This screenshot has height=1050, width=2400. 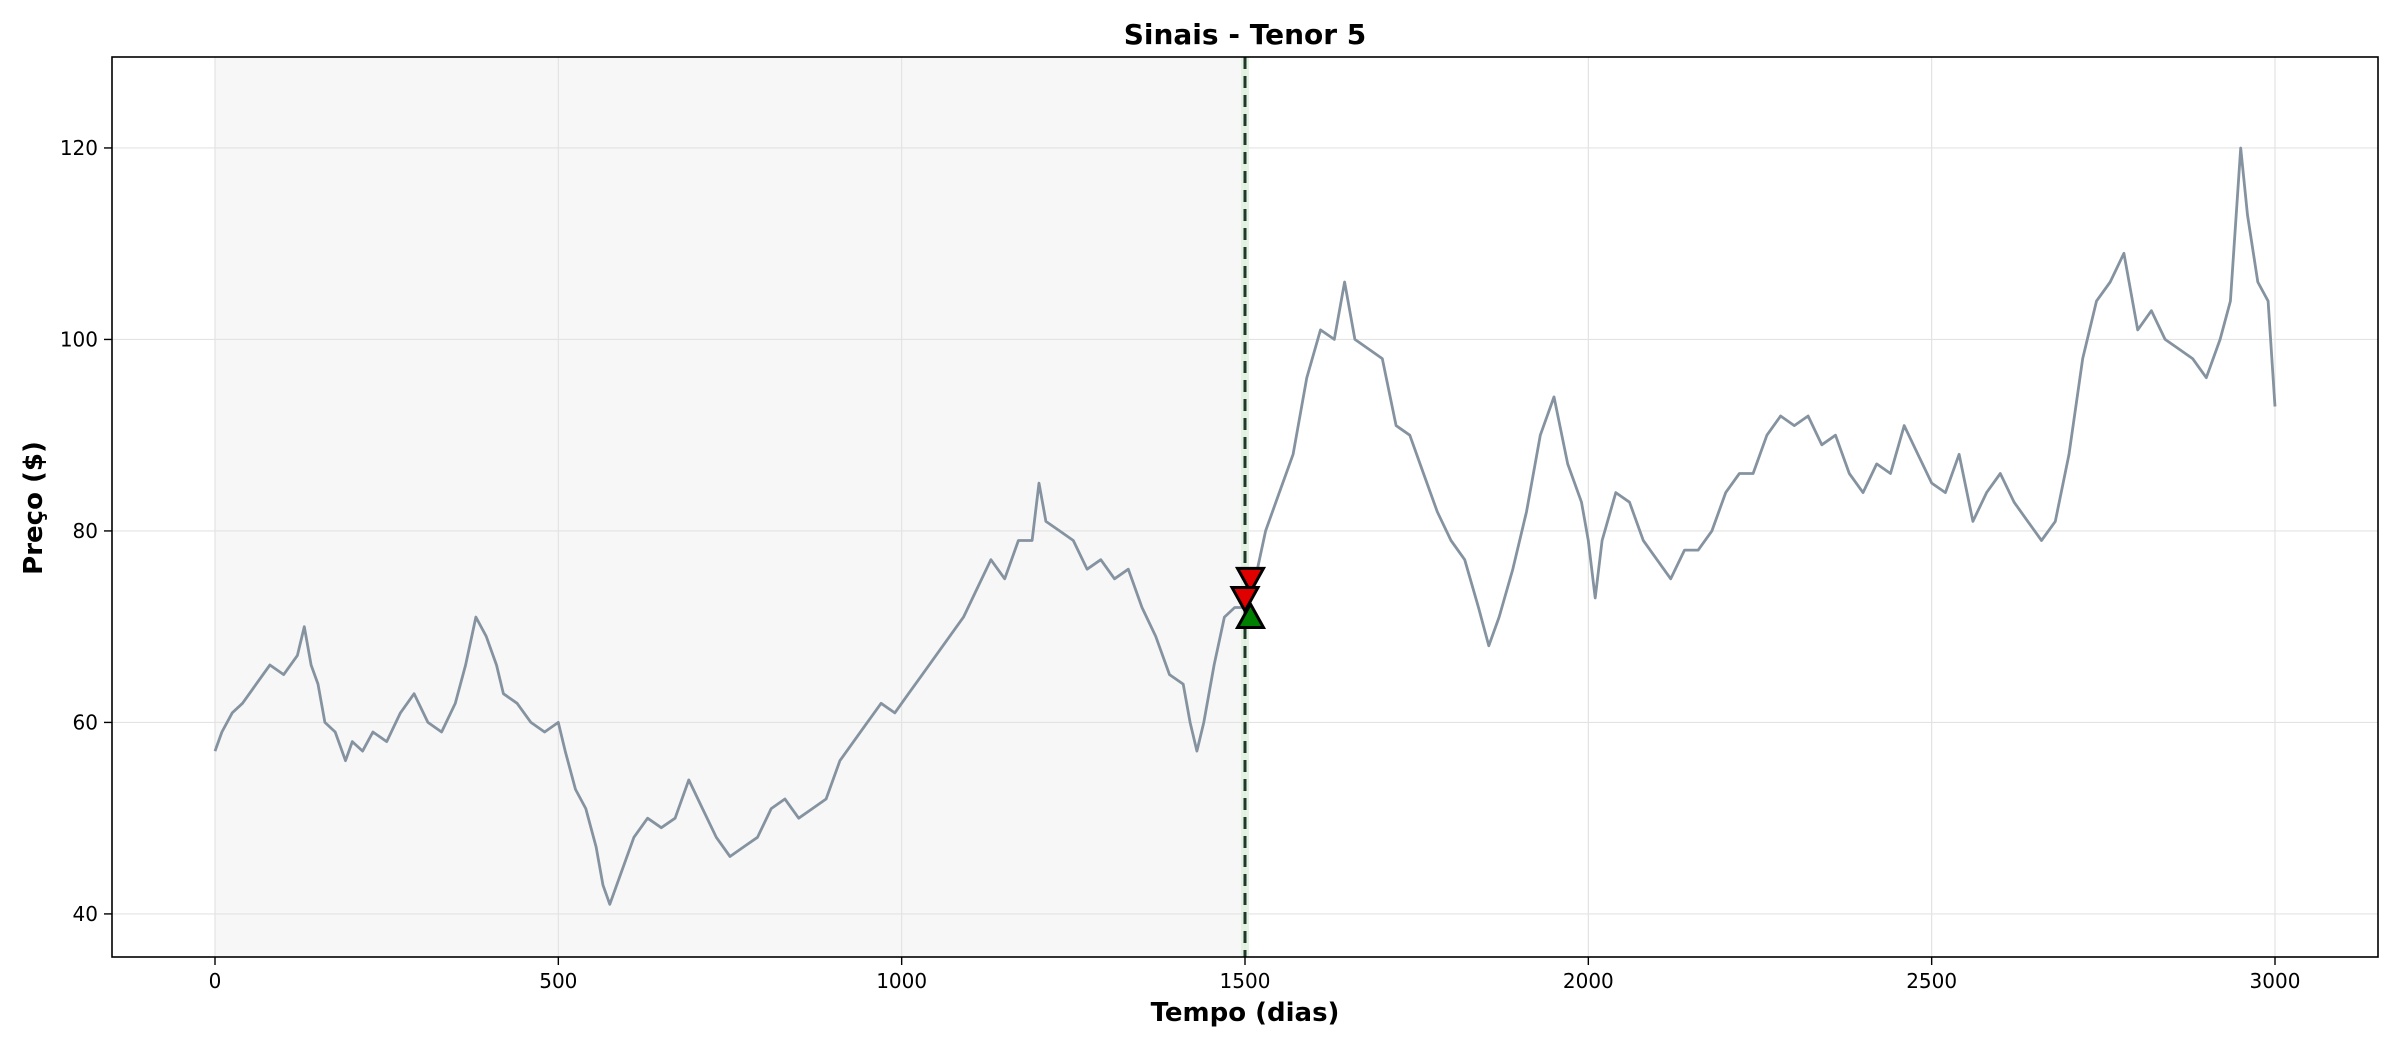 I want to click on x-tick-label: 2500, so click(x=1931, y=981).